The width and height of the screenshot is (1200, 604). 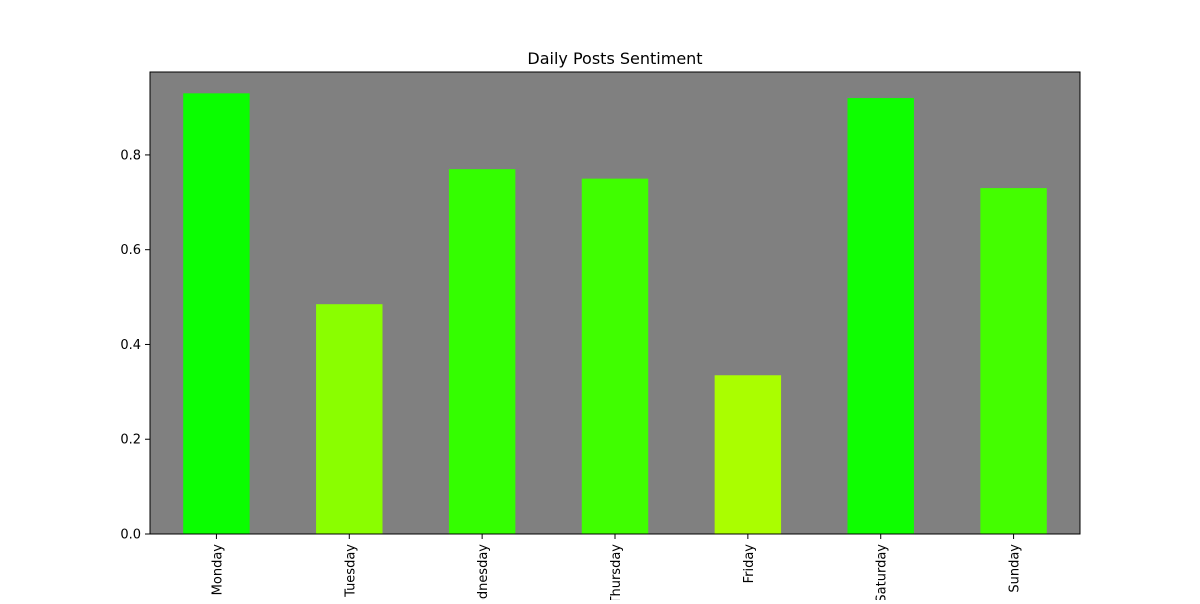 What do you see at coordinates (616, 572) in the screenshot?
I see `x-tick-label-thursday: Thursday` at bounding box center [616, 572].